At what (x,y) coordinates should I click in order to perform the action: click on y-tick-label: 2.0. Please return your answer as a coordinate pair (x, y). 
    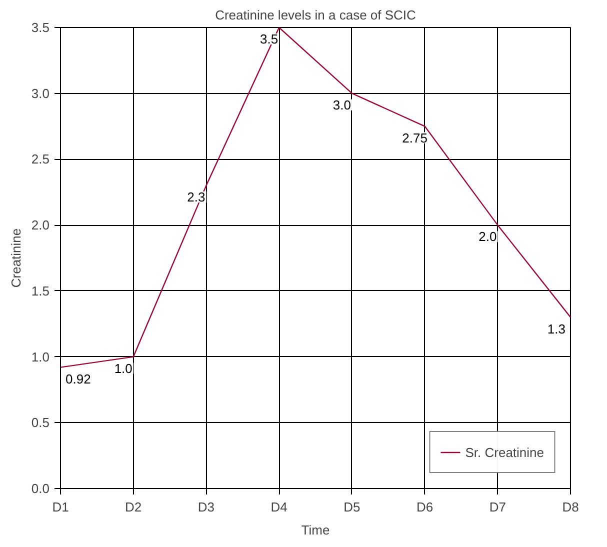
    Looking at the image, I should click on (40, 225).